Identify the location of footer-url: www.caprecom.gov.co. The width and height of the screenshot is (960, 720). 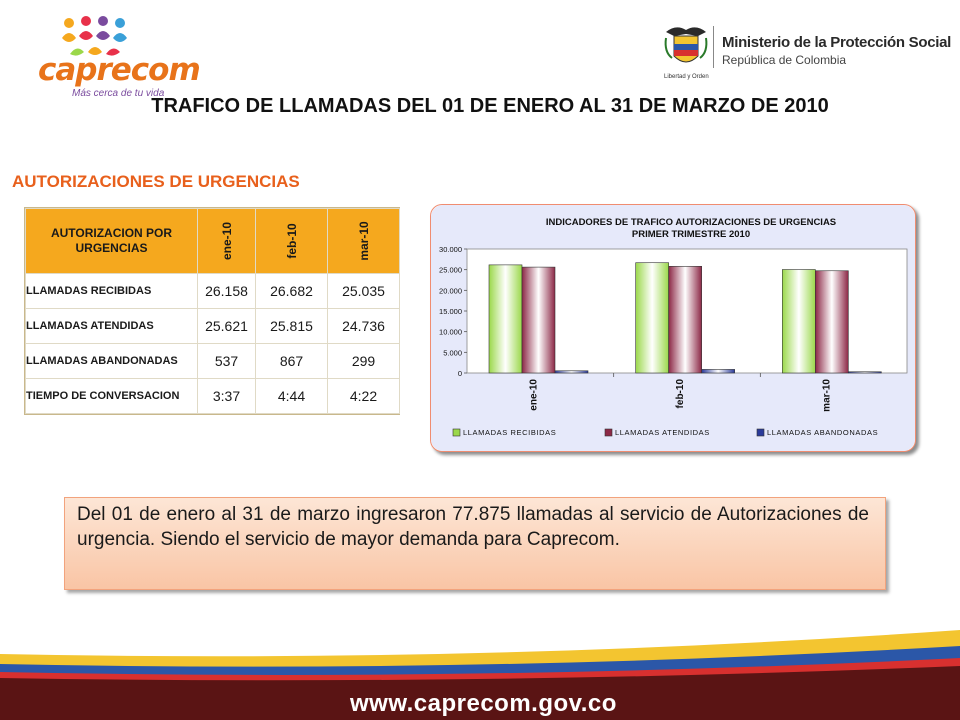
(483, 703).